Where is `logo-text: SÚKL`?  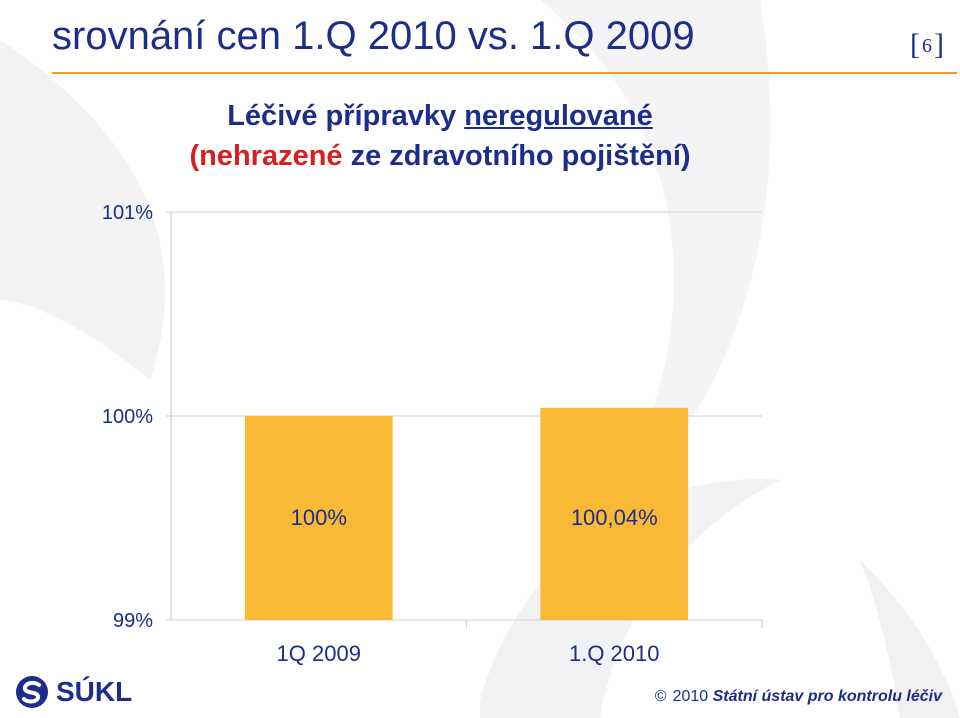 logo-text: SÚKL is located at coordinates (94, 691).